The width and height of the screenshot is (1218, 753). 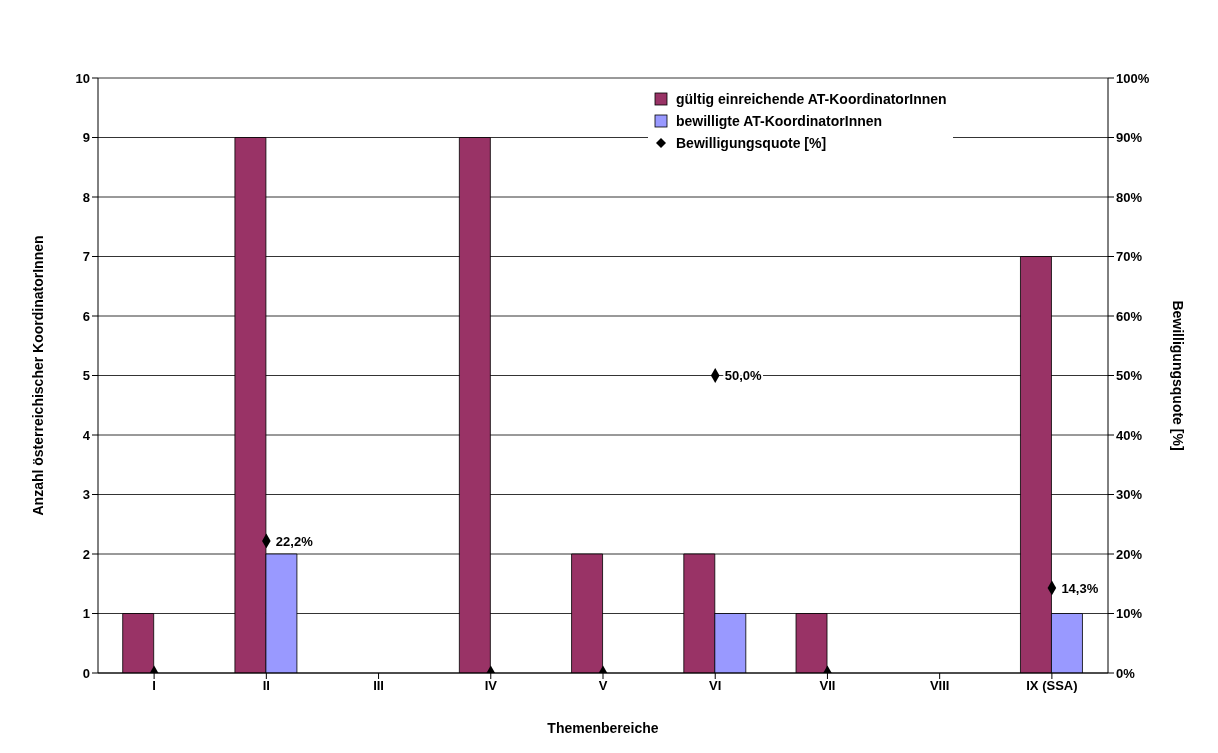 What do you see at coordinates (779, 121) in the screenshot?
I see `legend-label: bewilligte AT-KoordinatorInnen` at bounding box center [779, 121].